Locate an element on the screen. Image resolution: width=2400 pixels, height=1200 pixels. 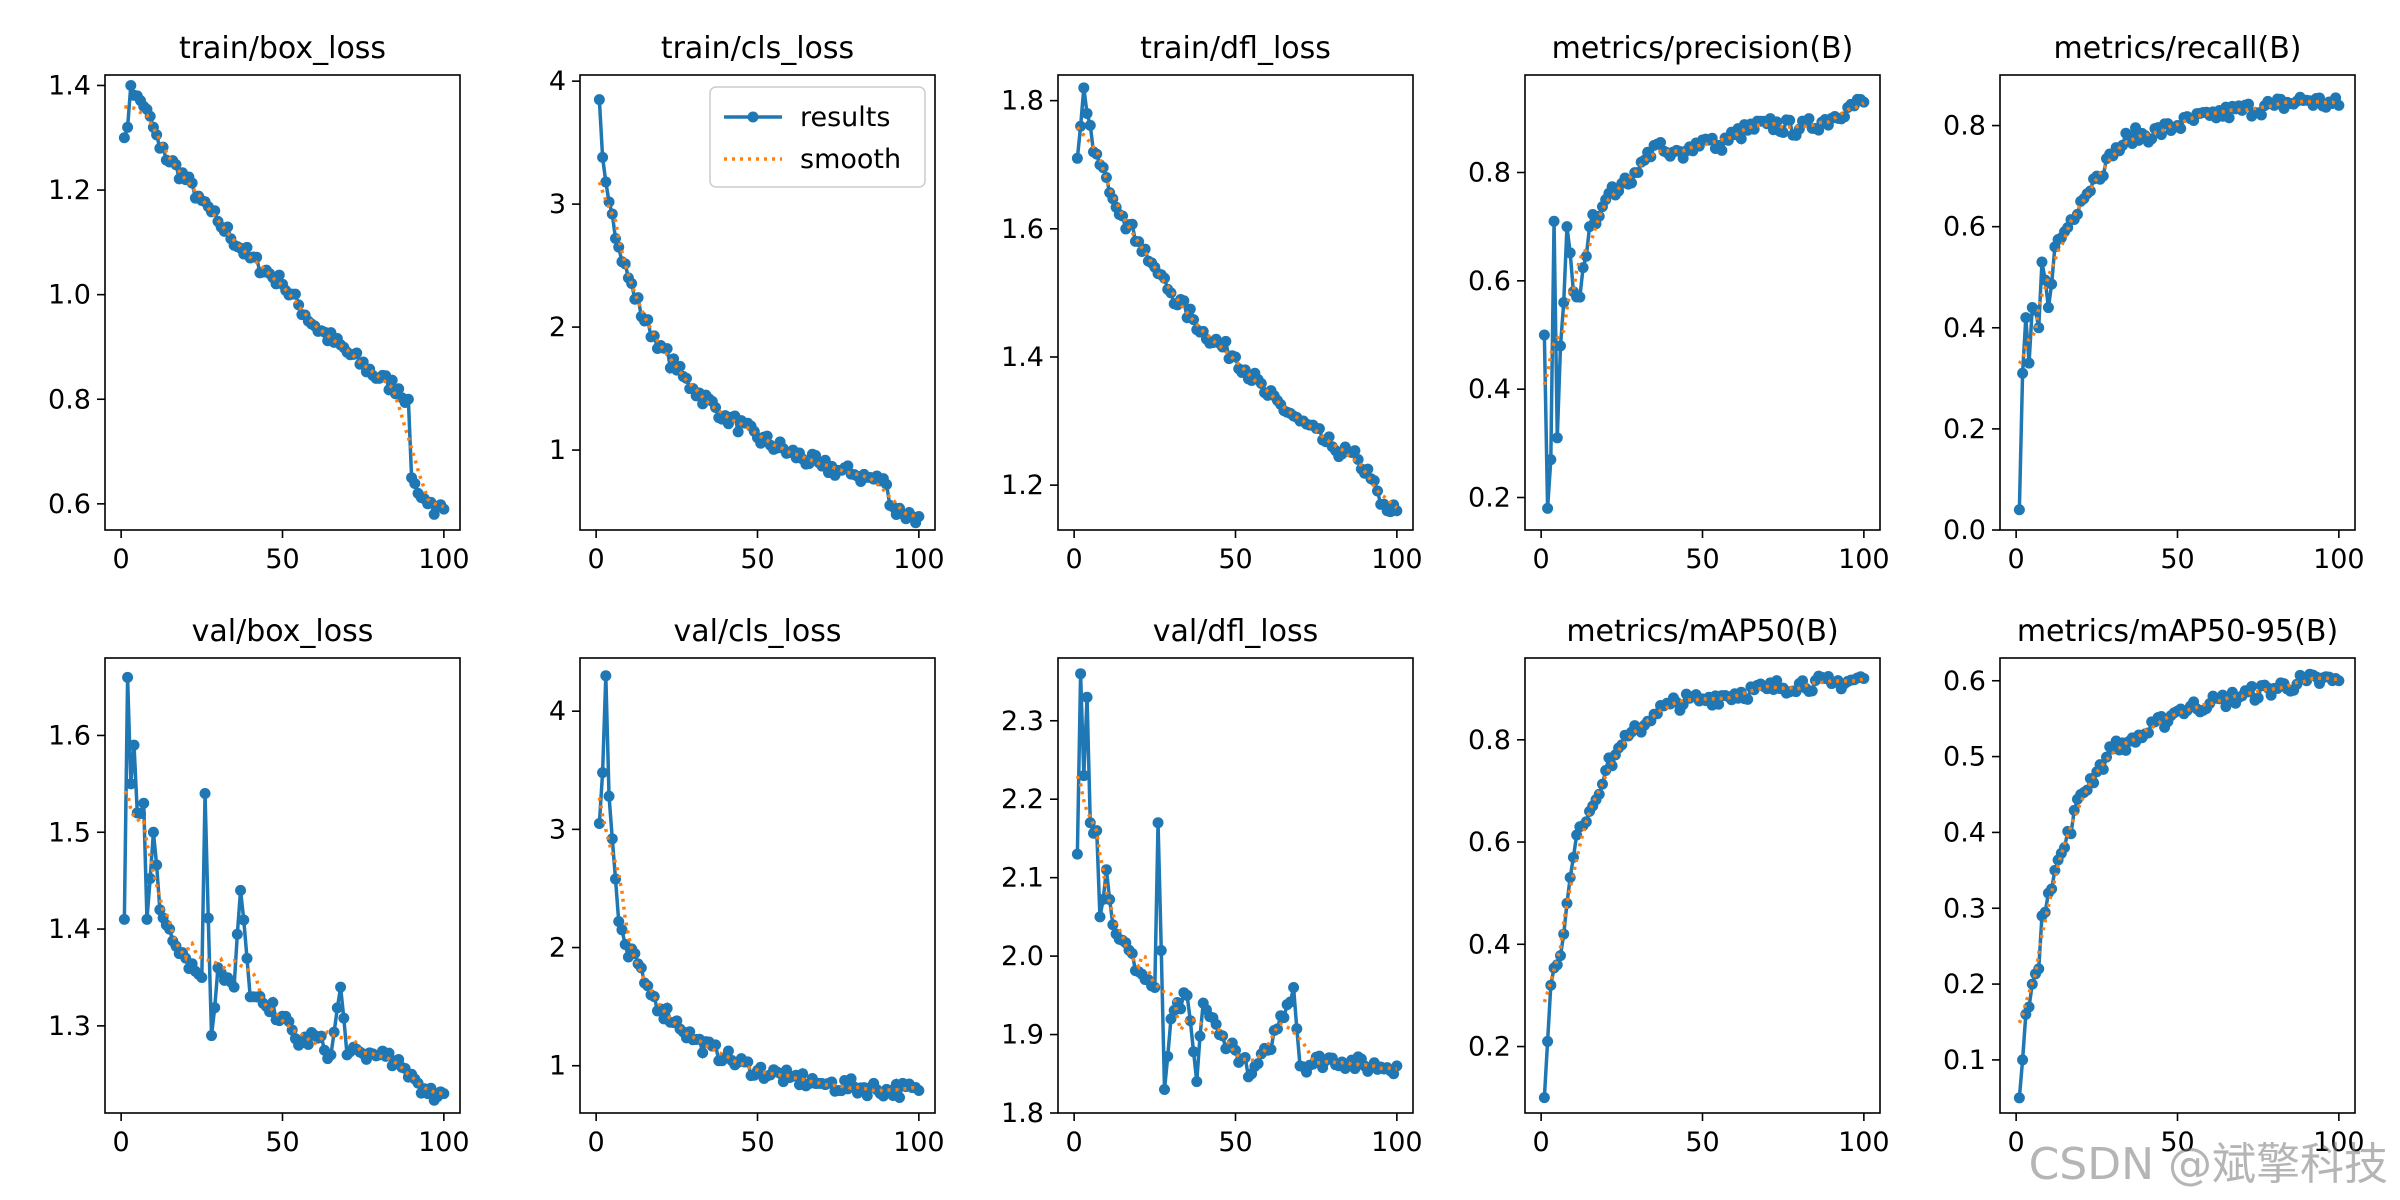
subplot-train-dfl-loss: train/dfl_loss 0 50 100 1.2 1.4 1.6 1.8 is located at coordinates (1212, 303).